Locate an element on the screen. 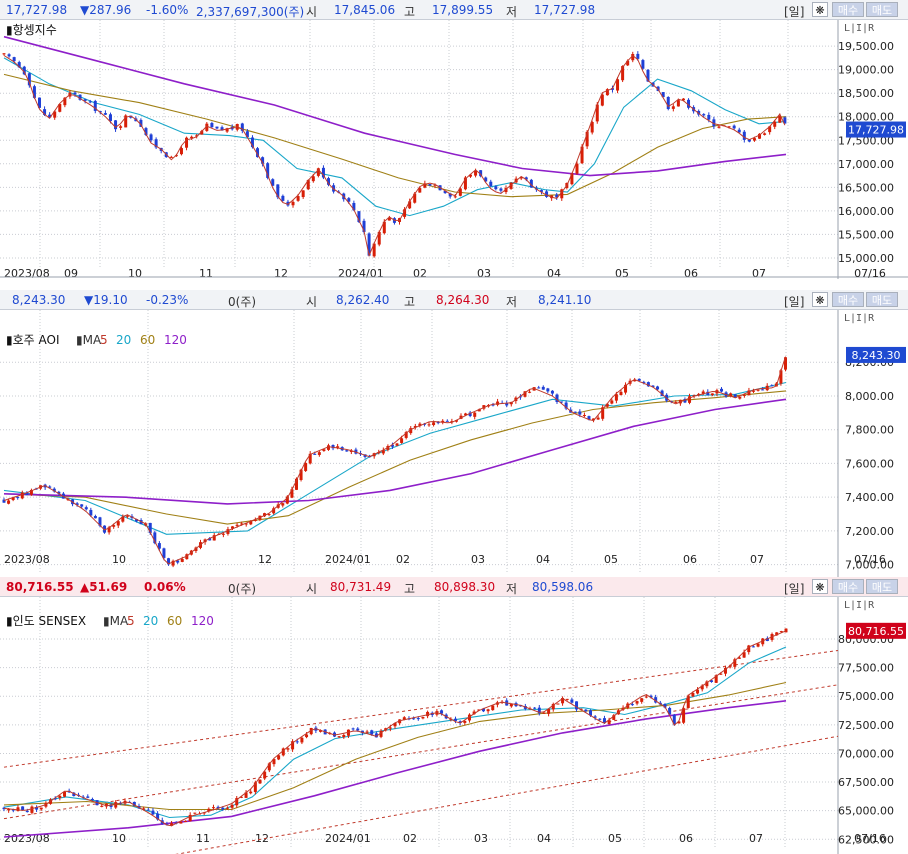 This screenshot has width=908, height=854. sensex-period-button: [일] is located at coordinates (794, 589).